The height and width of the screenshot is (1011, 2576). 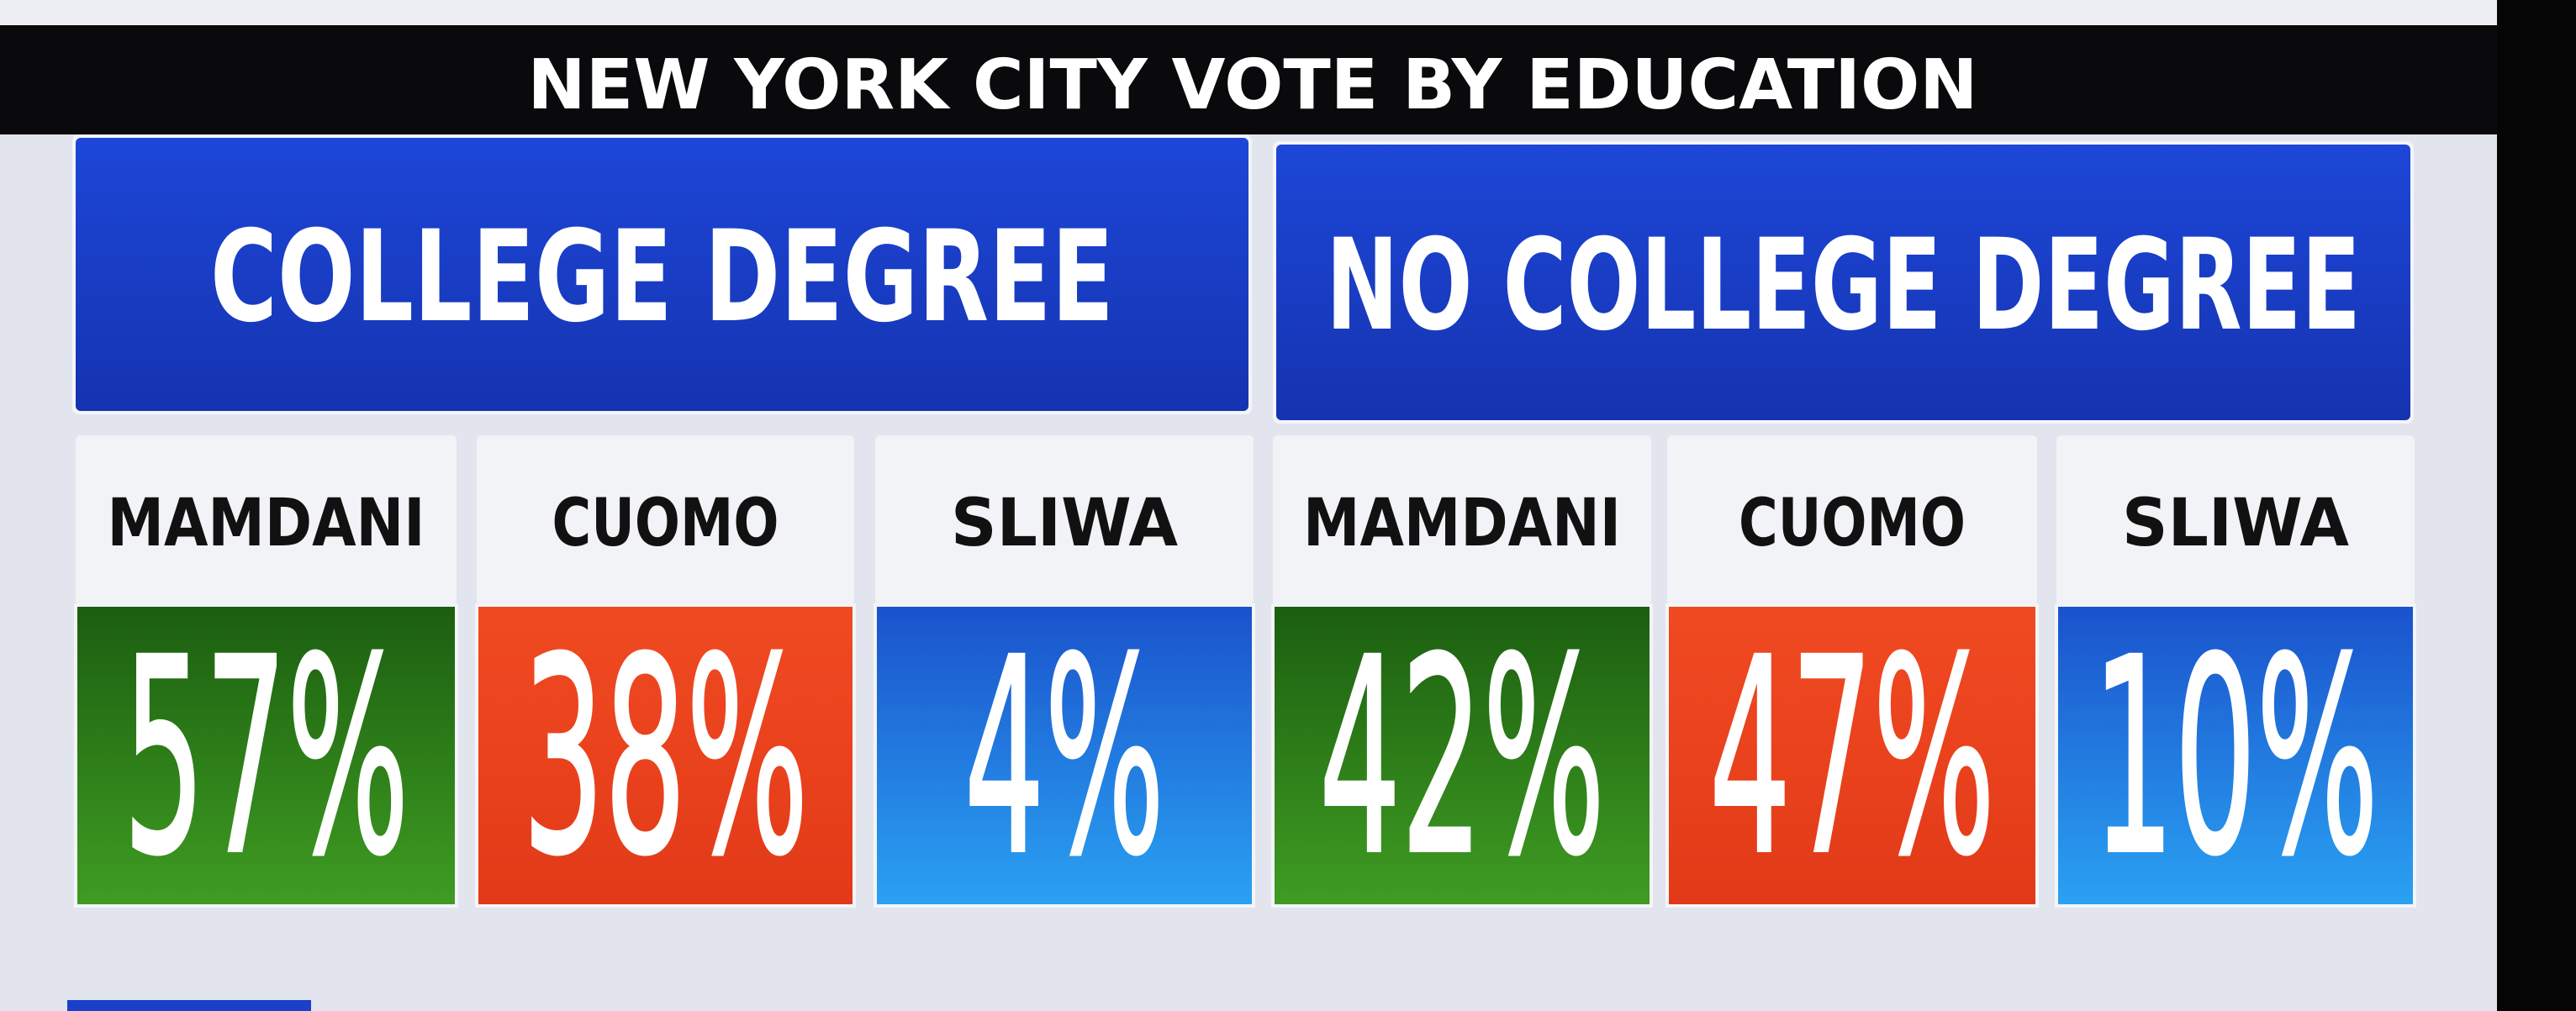 I want to click on title: NEW YORK CITY VOTE BY EDUCATION, so click(x=1253, y=85).